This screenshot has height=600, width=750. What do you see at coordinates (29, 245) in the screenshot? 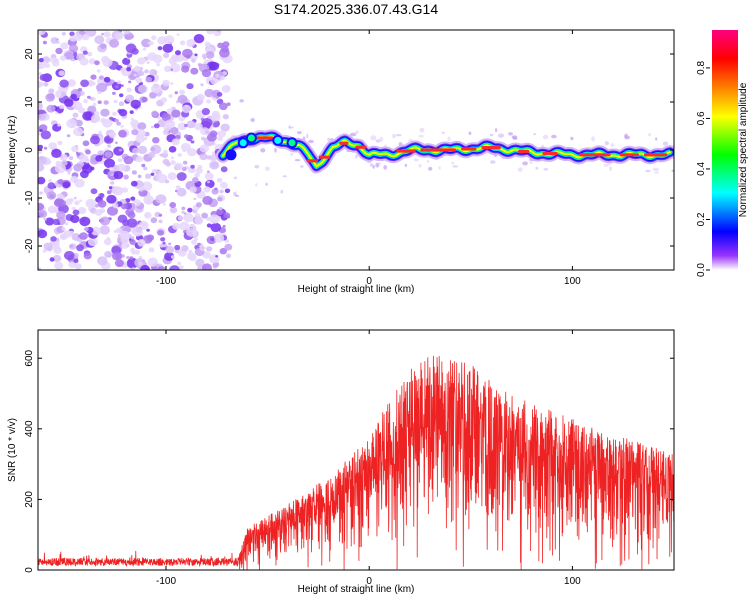
I see `y-tick-label: -20` at bounding box center [29, 245].